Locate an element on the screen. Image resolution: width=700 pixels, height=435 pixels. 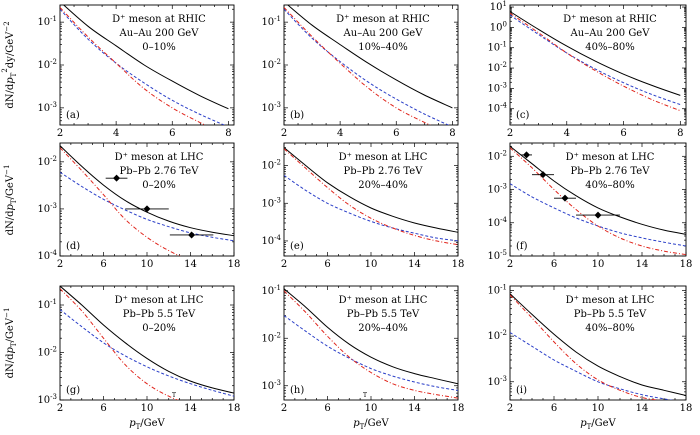
panel-annotation-3: 0–10% is located at coordinates (159, 47).